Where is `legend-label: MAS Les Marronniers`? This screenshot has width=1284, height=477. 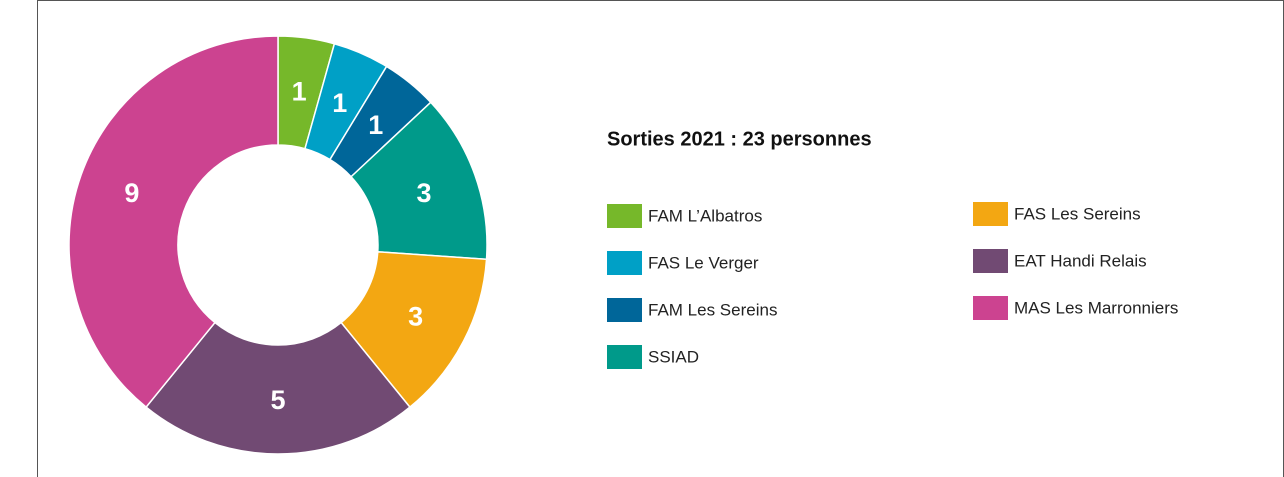
legend-label: MAS Les Marronniers is located at coordinates (1096, 307).